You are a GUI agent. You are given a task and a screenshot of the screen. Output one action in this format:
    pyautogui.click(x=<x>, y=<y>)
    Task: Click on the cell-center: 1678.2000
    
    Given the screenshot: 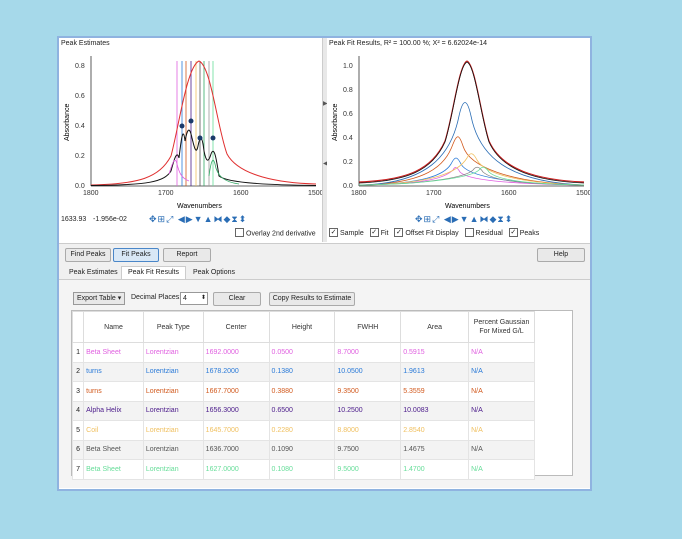 What is the action you would take?
    pyautogui.click(x=236, y=371)
    